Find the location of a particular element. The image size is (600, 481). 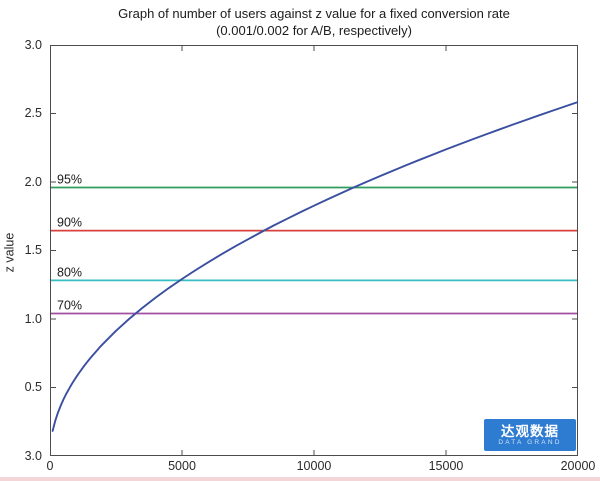

x-tick-label: 10000 is located at coordinates (314, 466).